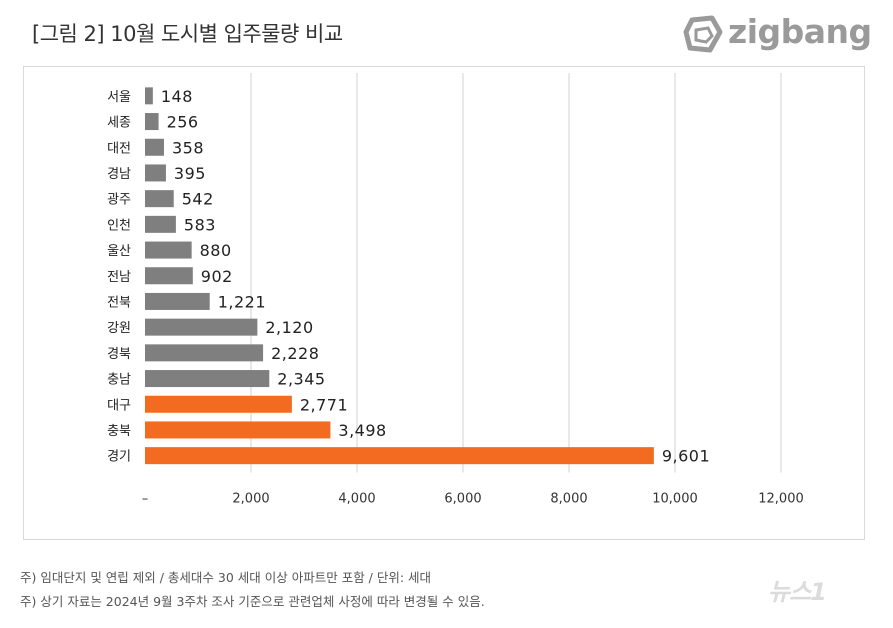 This screenshot has width=893, height=628. I want to click on x-tick-labels: – 2,000 4,000 6,000 8,000 10,000 12,000, so click(473, 499).